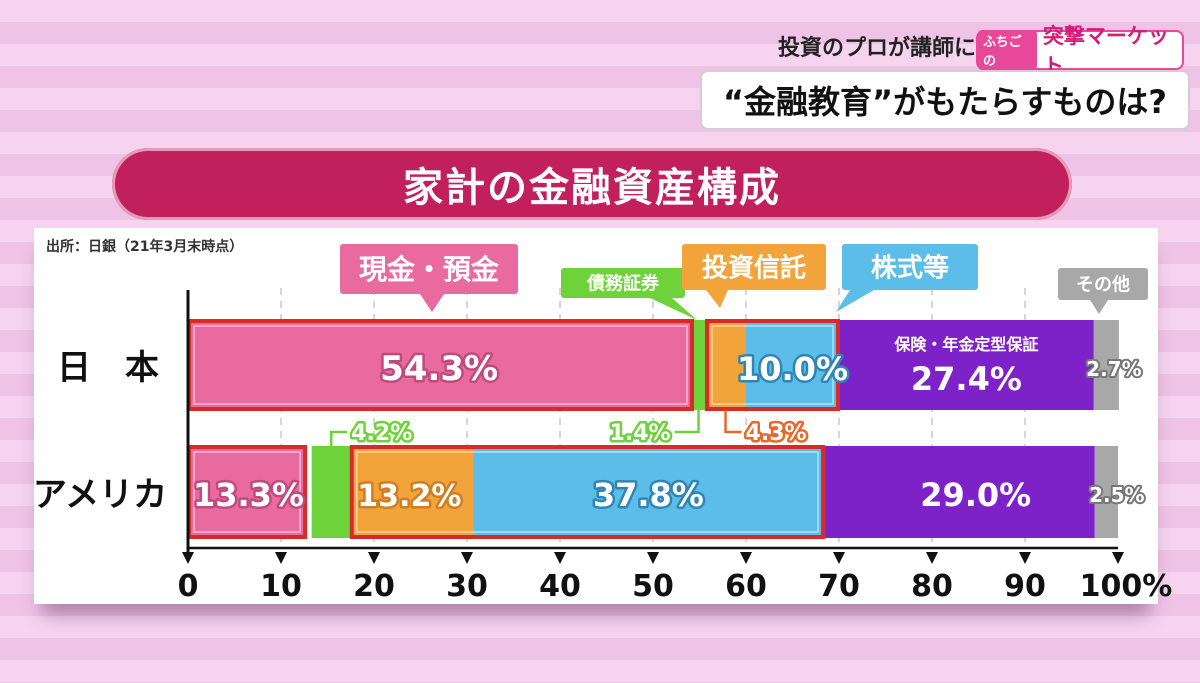 This screenshot has width=1200, height=683. What do you see at coordinates (932, 586) in the screenshot?
I see `x-tick-label: 80` at bounding box center [932, 586].